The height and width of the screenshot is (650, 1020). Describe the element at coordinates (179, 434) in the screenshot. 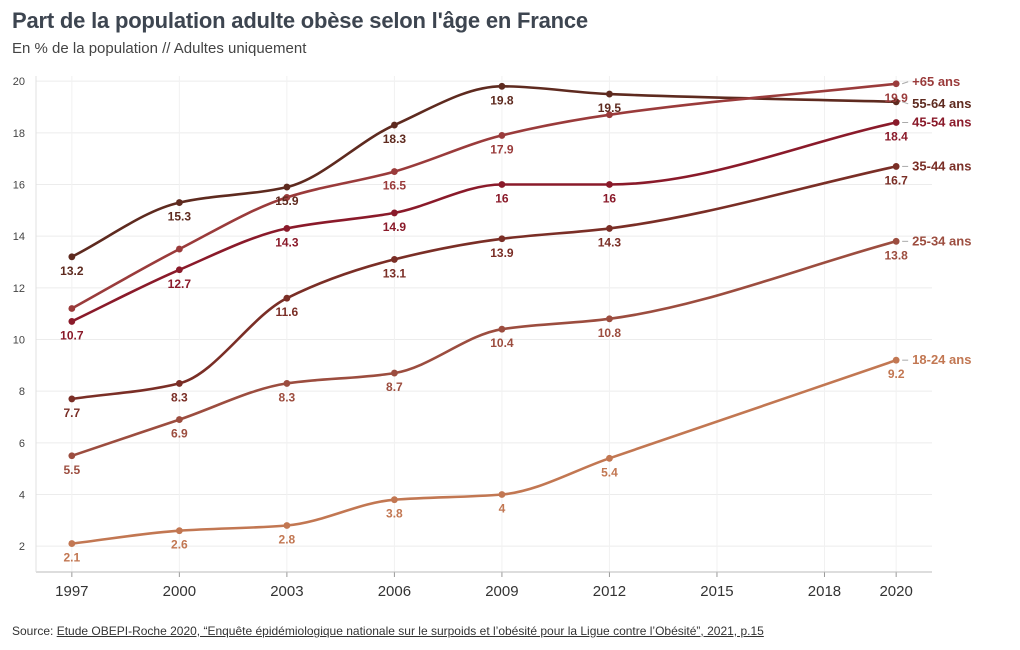

I see `data-label: 6.9` at that location.